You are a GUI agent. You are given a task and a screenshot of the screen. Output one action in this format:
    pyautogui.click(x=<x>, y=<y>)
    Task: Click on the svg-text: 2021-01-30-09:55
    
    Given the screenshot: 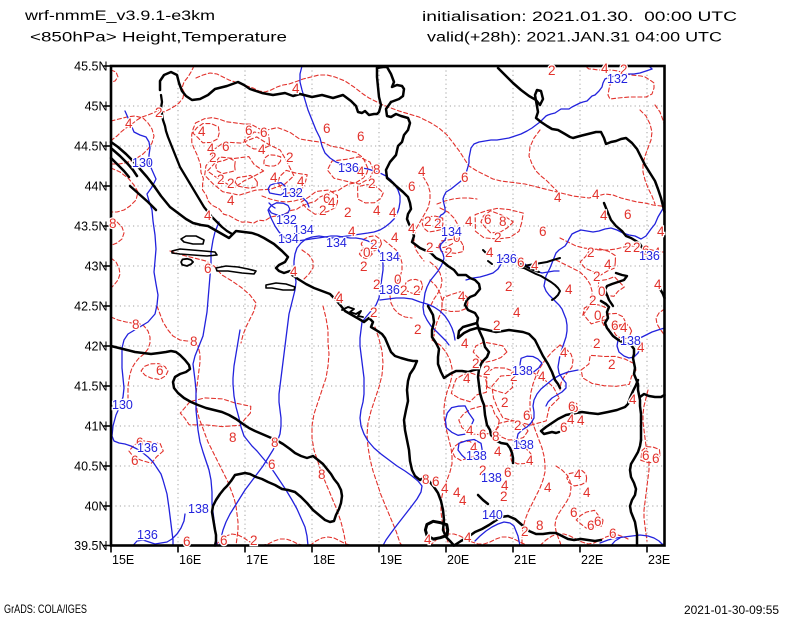 What is the action you would take?
    pyautogui.click(x=731, y=611)
    